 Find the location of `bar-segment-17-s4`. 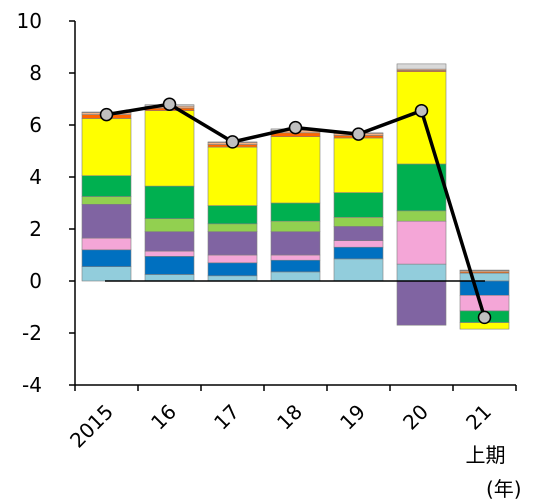

bar-segment-17-s4 is located at coordinates (232, 243).